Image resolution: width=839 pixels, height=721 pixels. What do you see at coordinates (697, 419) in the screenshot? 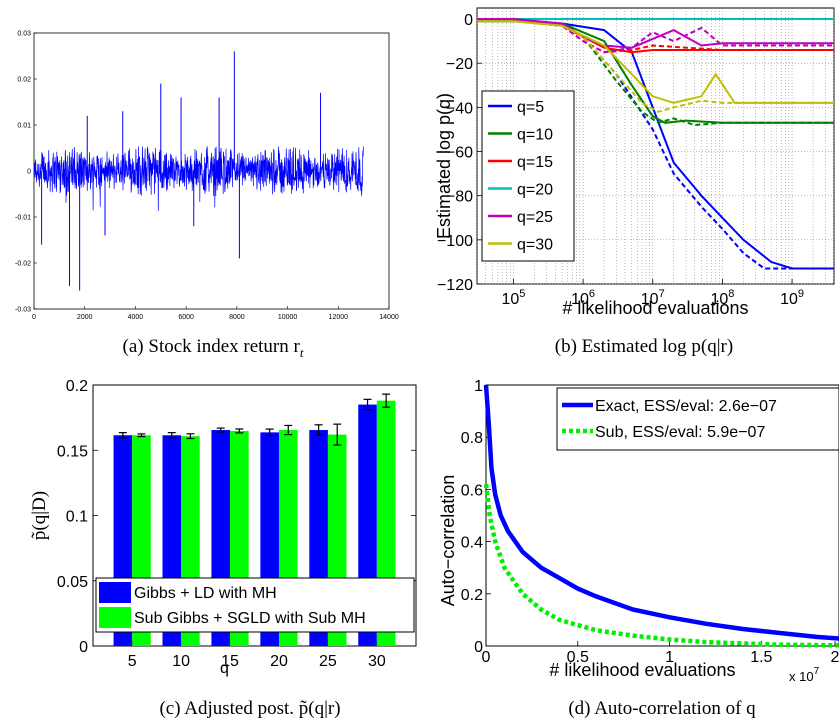
I see `d-legend-box` at bounding box center [697, 419].